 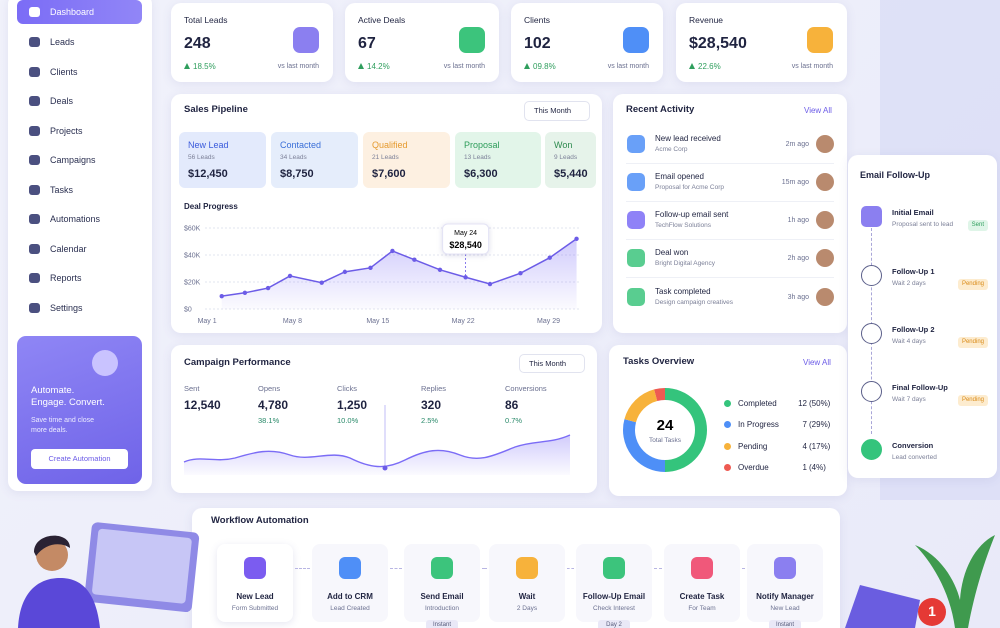 I want to click on step-title: Initial Email, so click(x=913, y=212).